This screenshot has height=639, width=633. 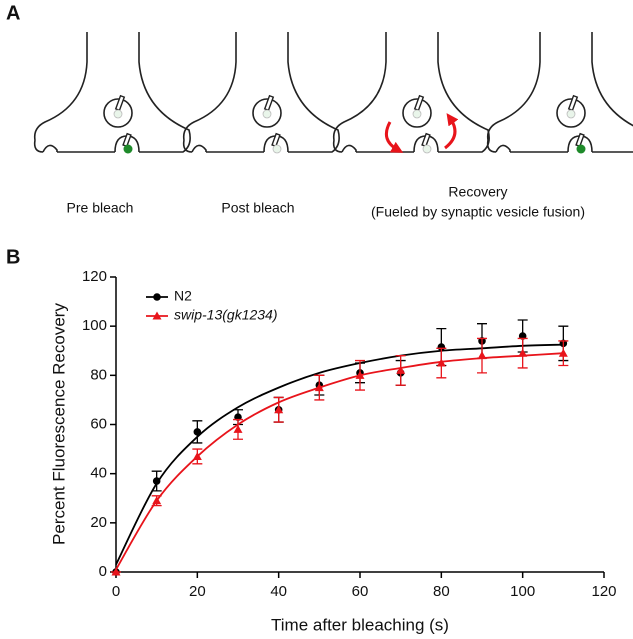 I want to click on x-tick-label: 60, so click(x=360, y=591).